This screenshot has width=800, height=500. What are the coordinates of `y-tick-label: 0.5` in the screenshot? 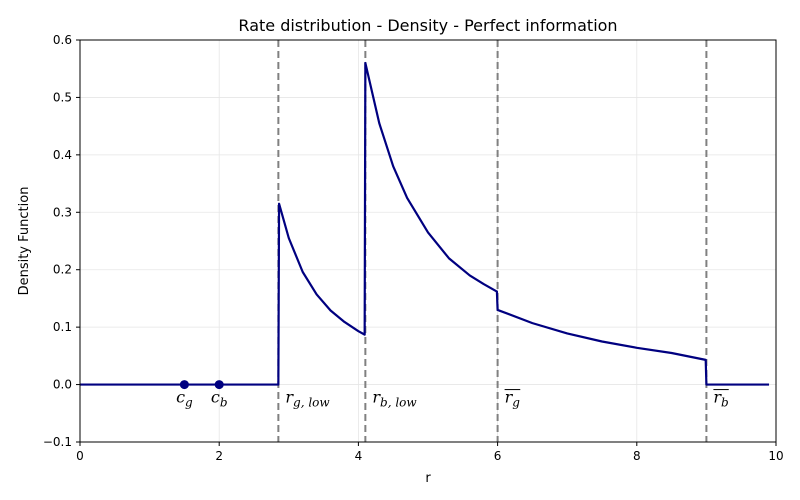 It's located at (62, 97).